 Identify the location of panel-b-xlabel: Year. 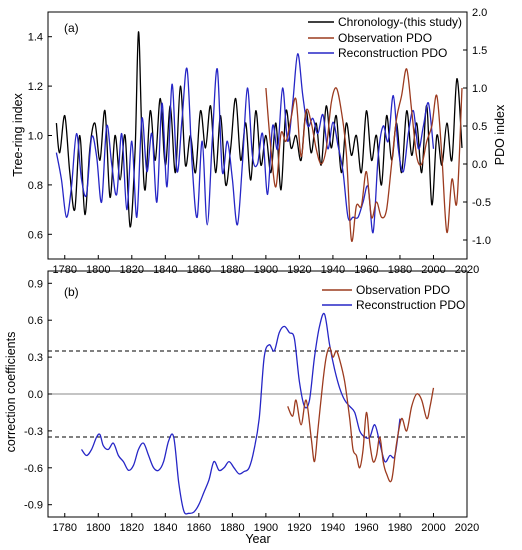
(257, 539).